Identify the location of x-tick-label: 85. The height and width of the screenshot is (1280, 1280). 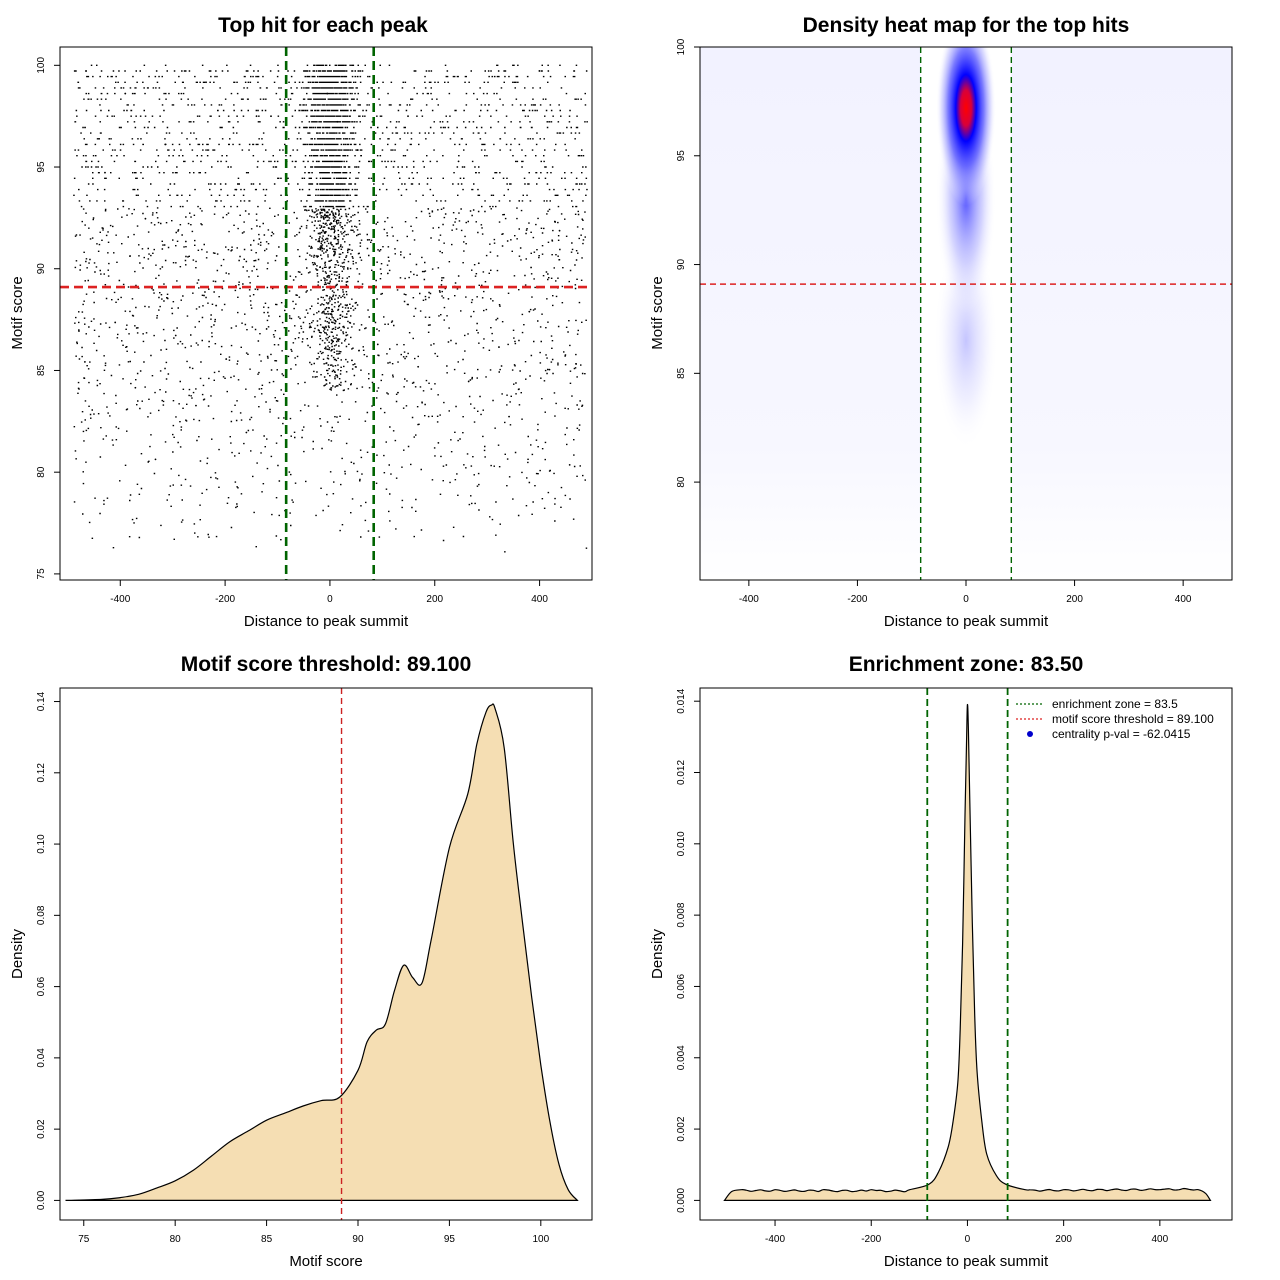
(267, 1239).